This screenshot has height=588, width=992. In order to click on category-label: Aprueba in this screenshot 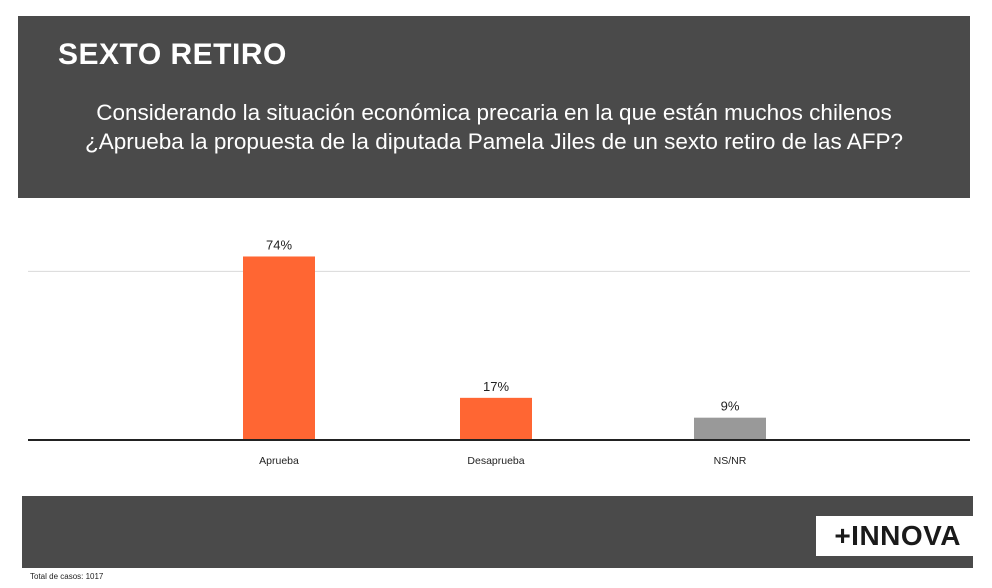, I will do `click(279, 461)`.